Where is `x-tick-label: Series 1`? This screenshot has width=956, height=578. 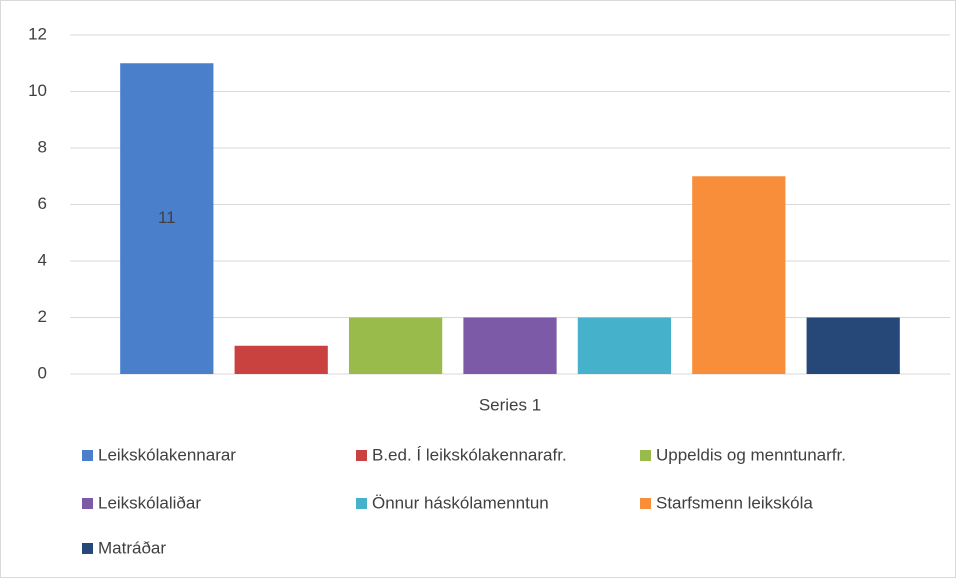
x-tick-label: Series 1 is located at coordinates (510, 404).